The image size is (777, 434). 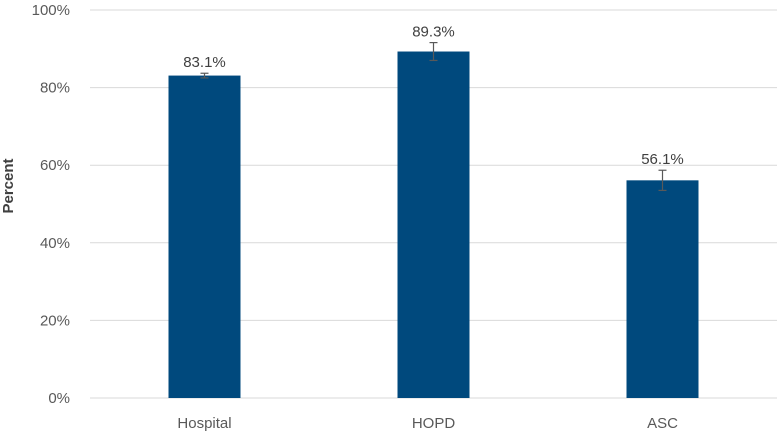 I want to click on x-tick-label-asc: ASC, so click(x=662, y=423).